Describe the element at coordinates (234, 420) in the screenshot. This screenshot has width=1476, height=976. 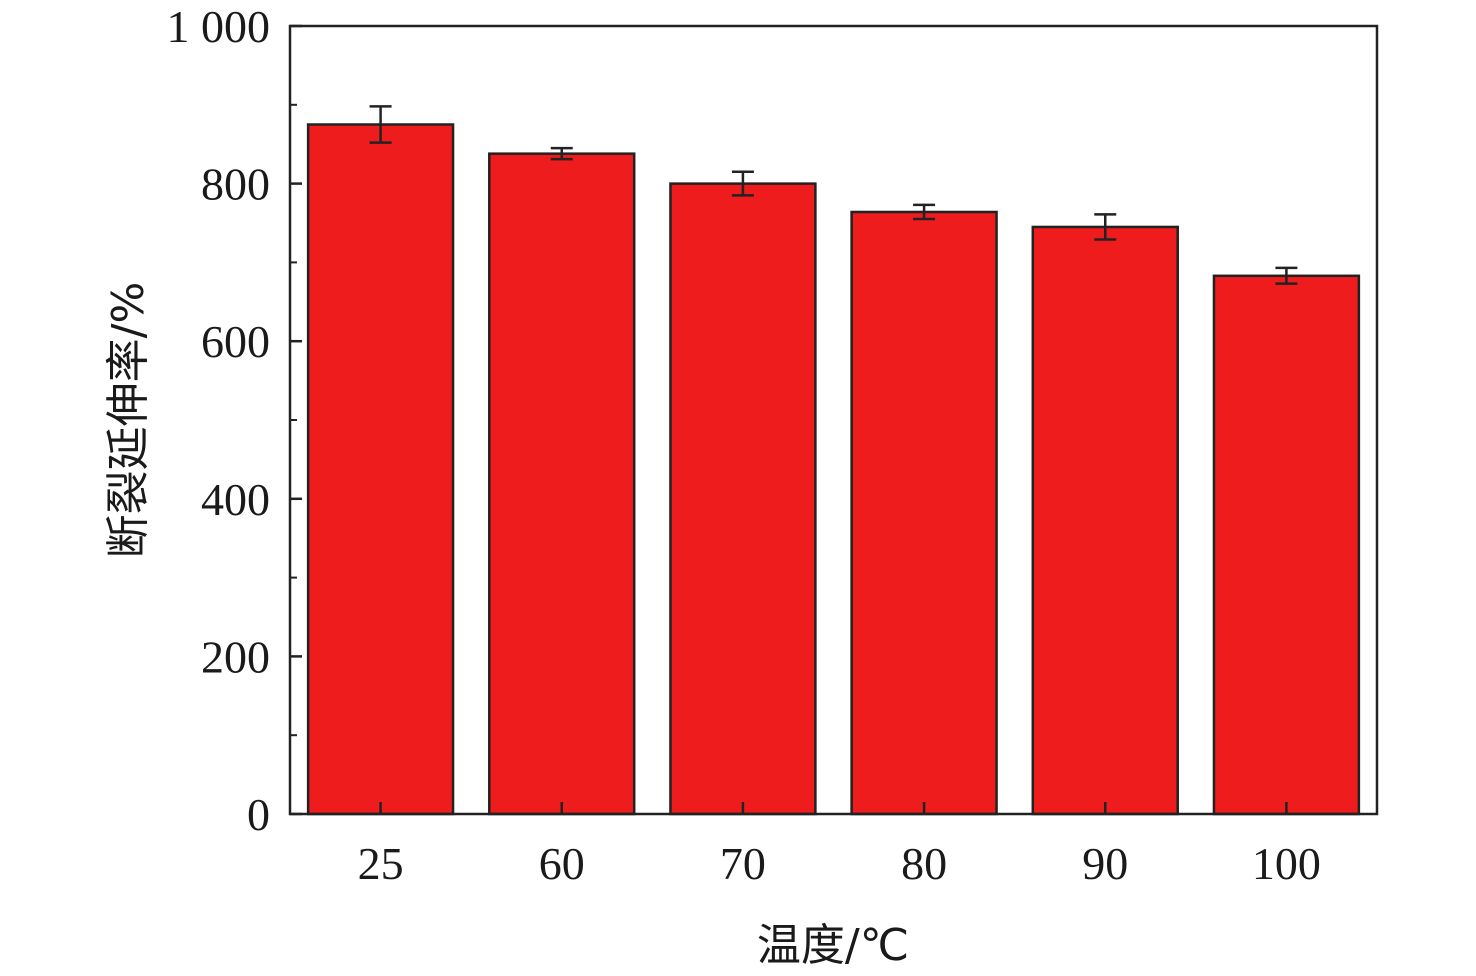
I see `y-axis: 0 200 400 600 800 1 000` at that location.